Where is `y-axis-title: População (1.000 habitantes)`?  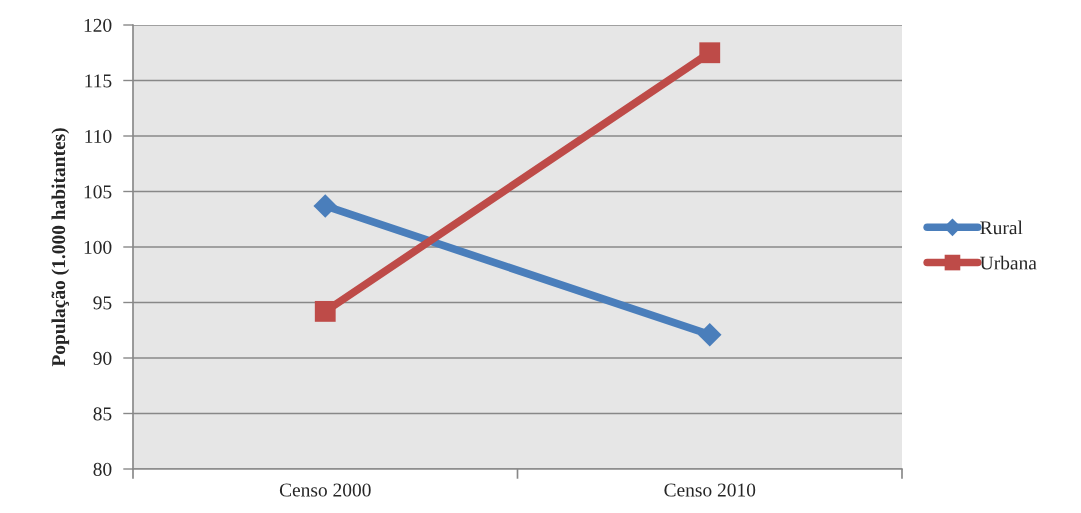 y-axis-title: População (1.000 habitantes) is located at coordinates (60, 247).